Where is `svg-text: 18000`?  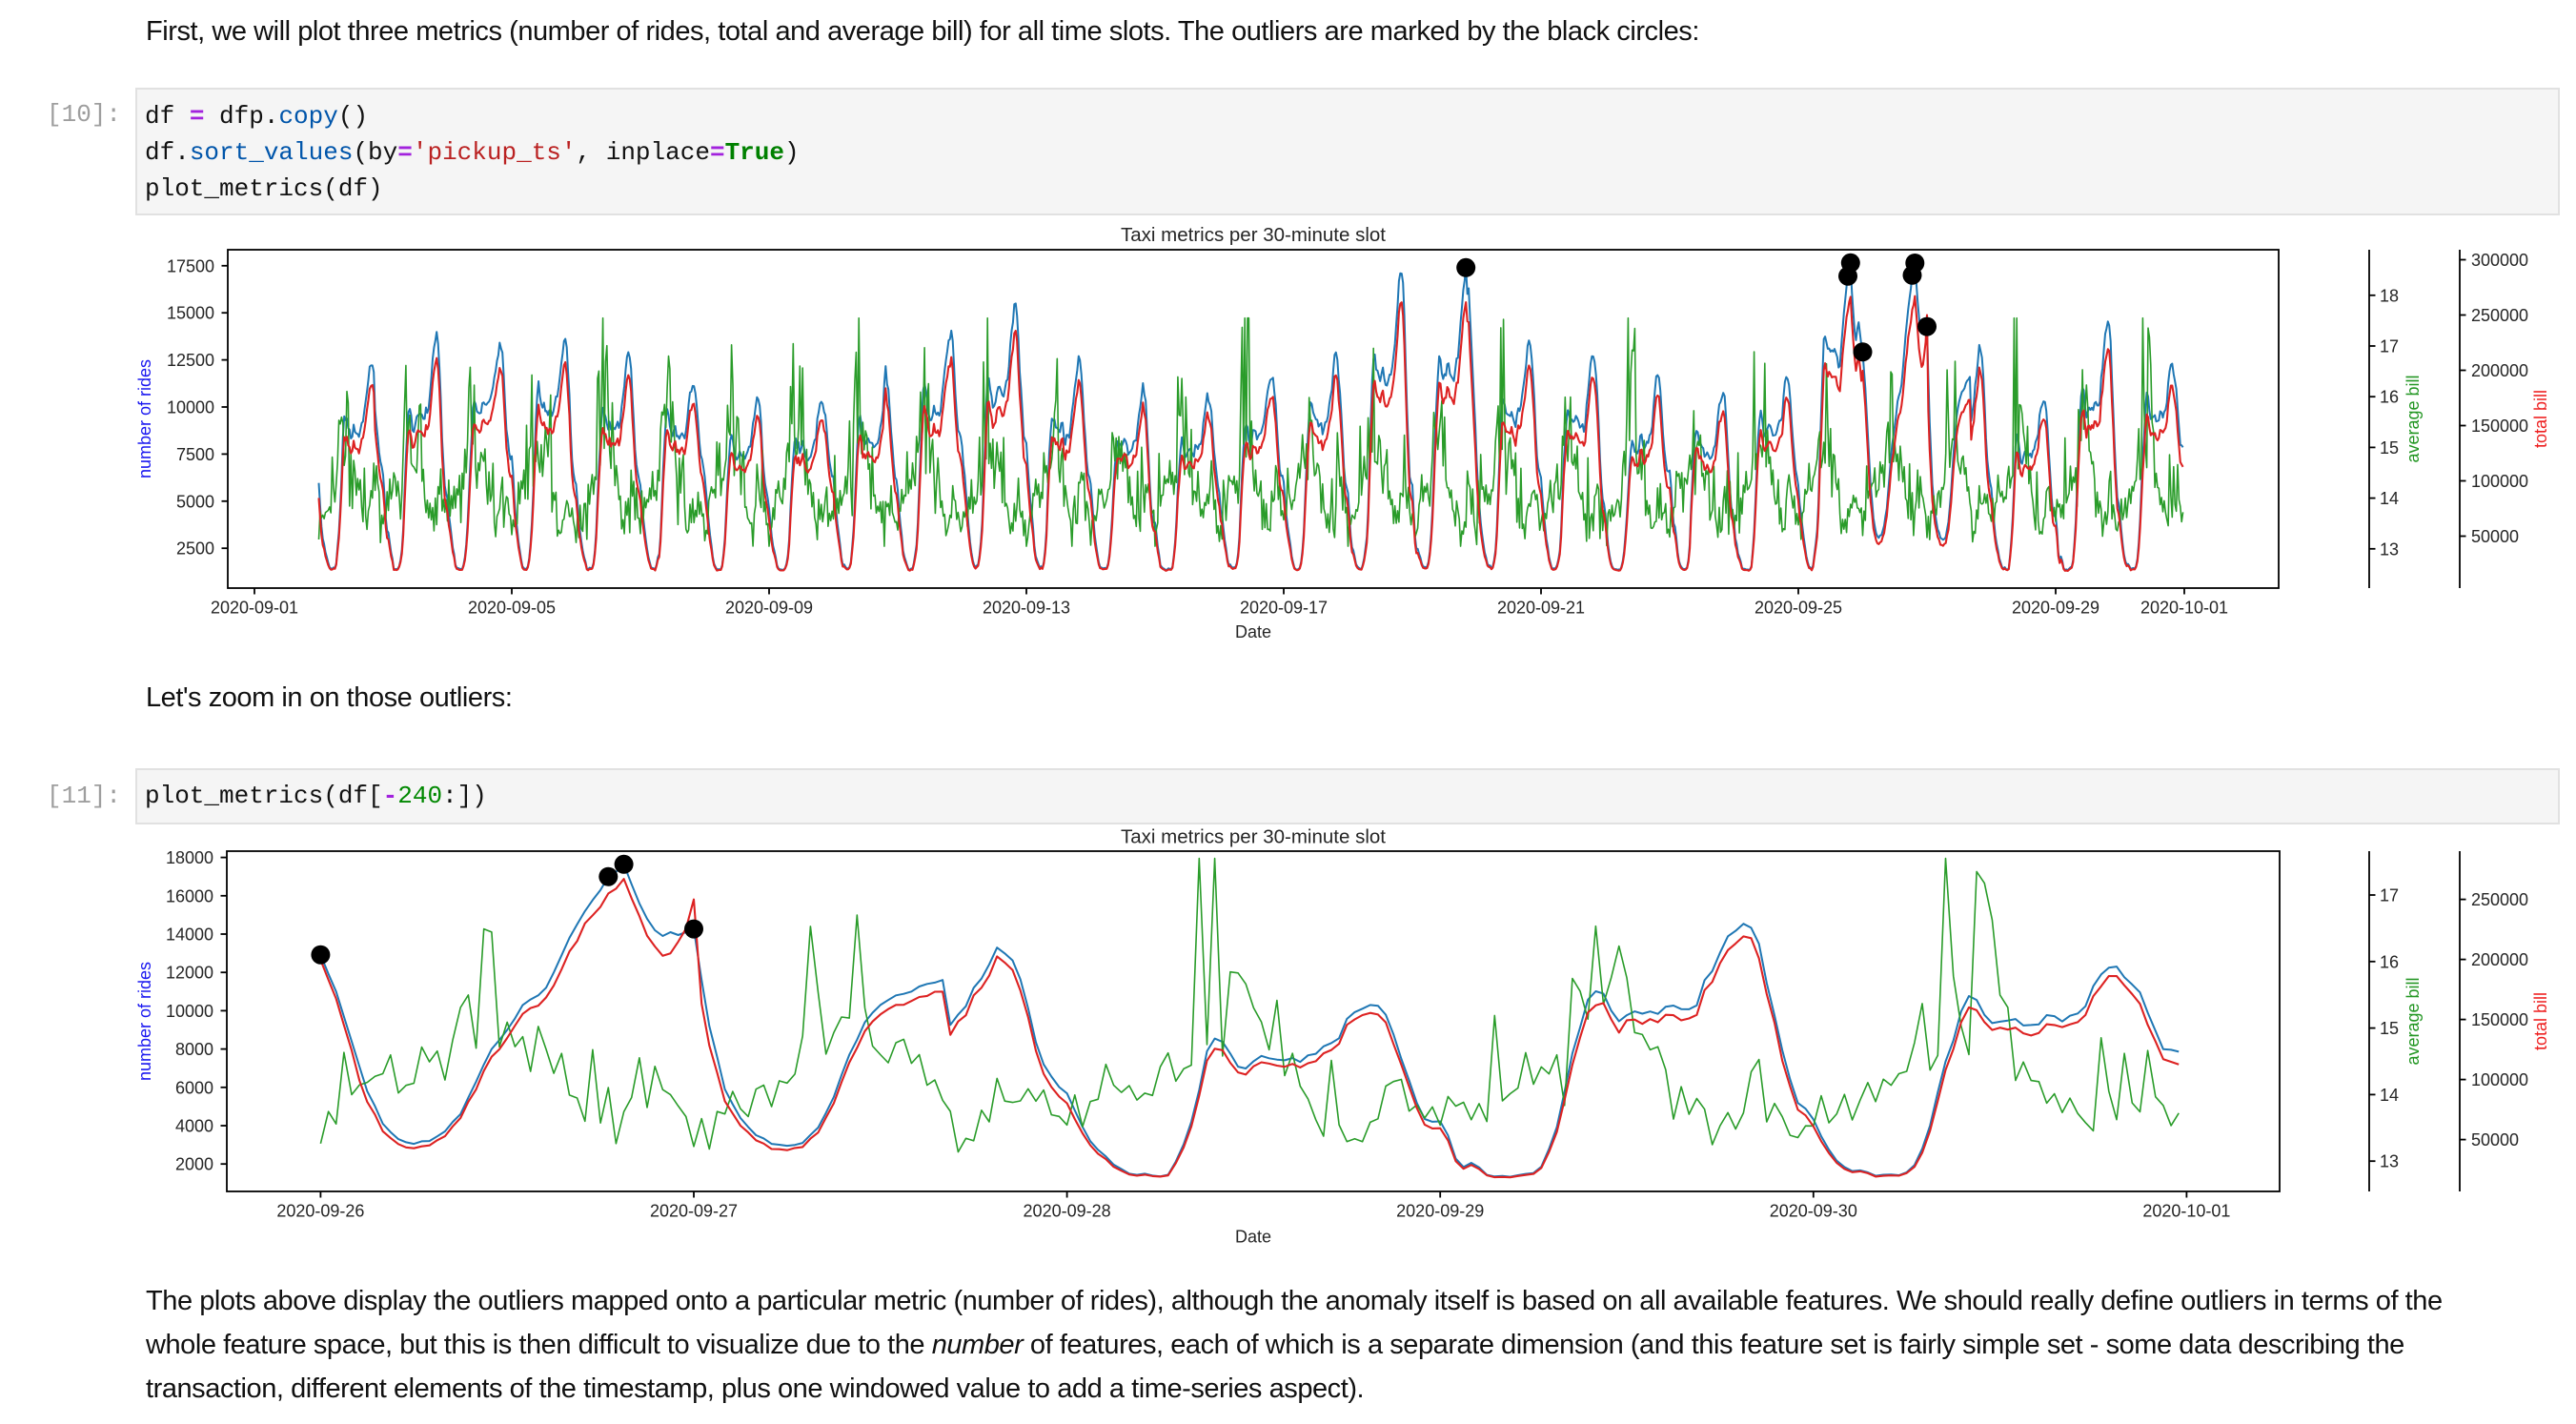 svg-text: 18000 is located at coordinates (189, 858).